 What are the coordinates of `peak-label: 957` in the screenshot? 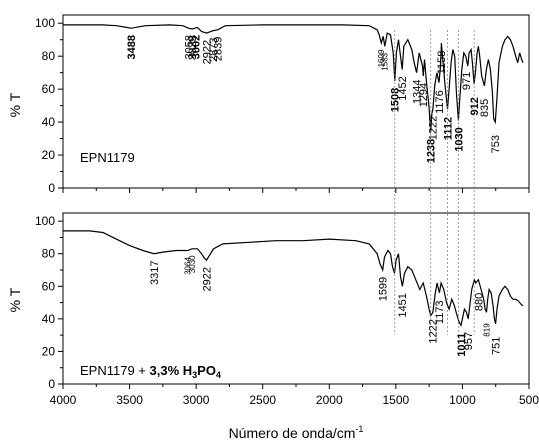 It's located at (469, 341).